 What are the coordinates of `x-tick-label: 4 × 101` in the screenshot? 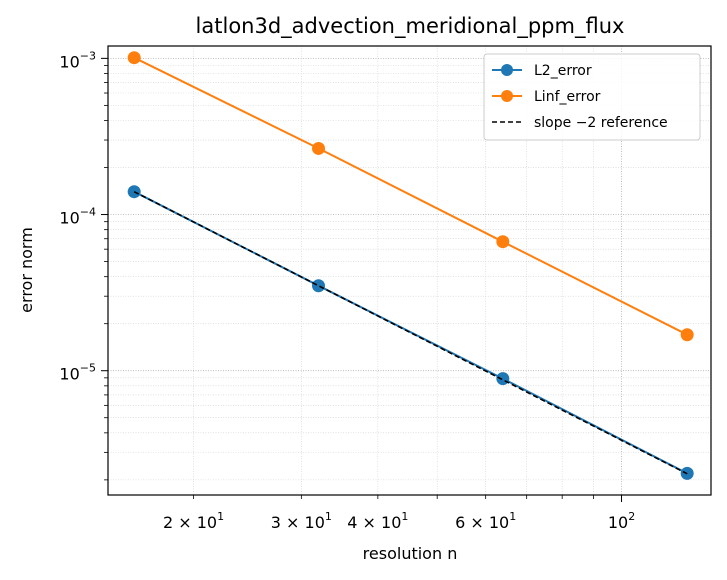 It's located at (377, 521).